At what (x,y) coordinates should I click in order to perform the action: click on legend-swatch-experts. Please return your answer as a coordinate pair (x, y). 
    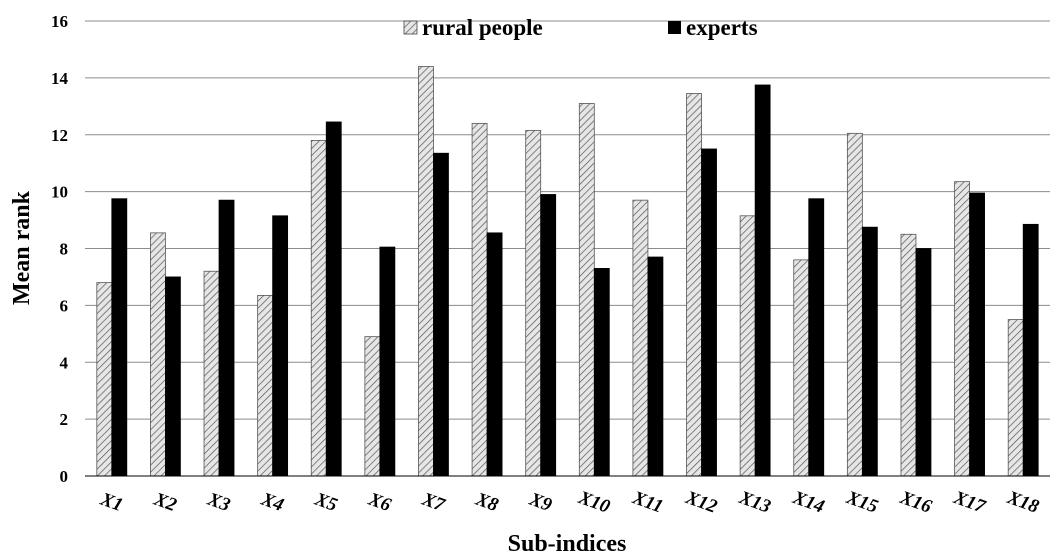
    Looking at the image, I should click on (674, 27).